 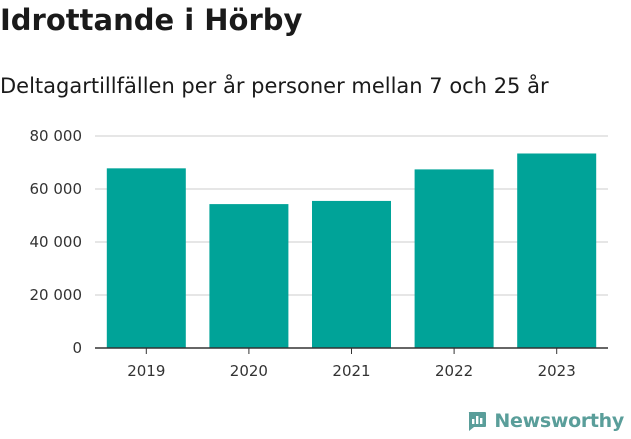 What do you see at coordinates (557, 371) in the screenshot?
I see `x-tick-label: 2023` at bounding box center [557, 371].